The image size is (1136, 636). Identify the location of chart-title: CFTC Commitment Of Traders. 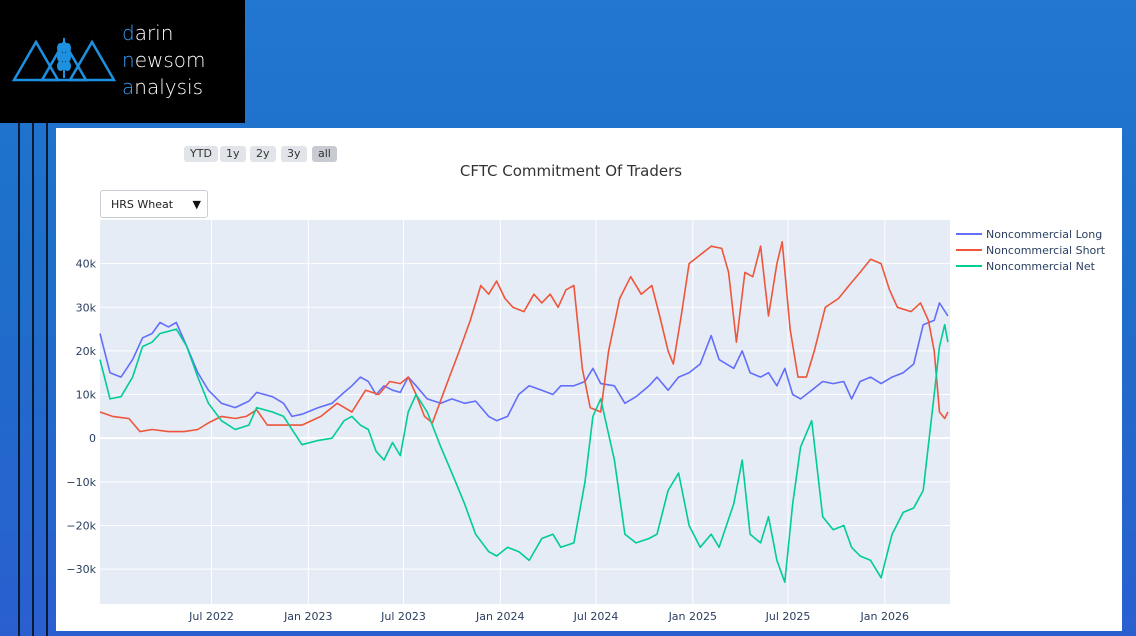
(571, 171).